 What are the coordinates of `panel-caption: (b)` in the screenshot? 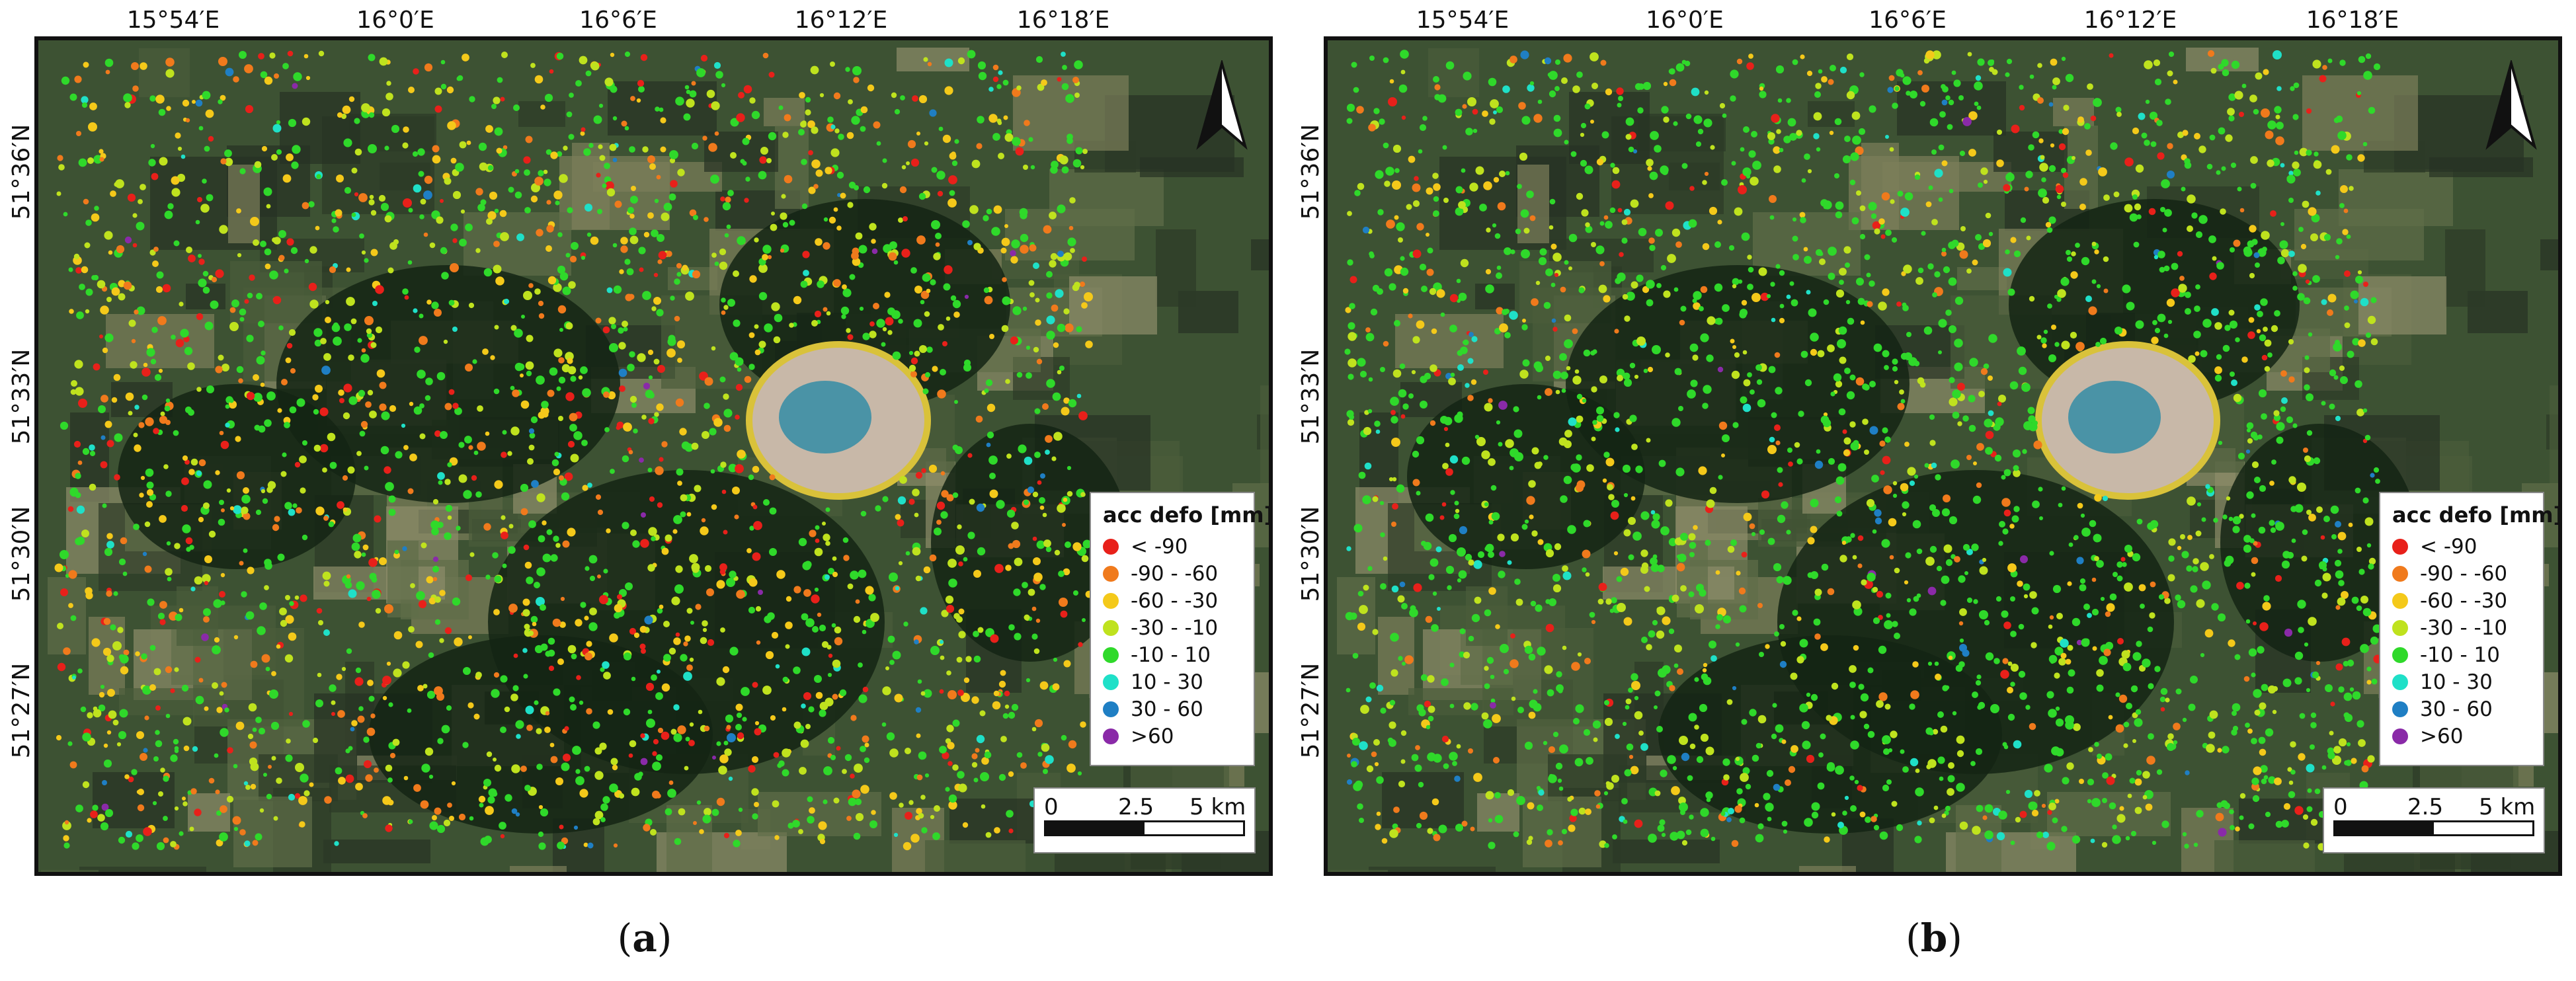 It's located at (1934, 938).